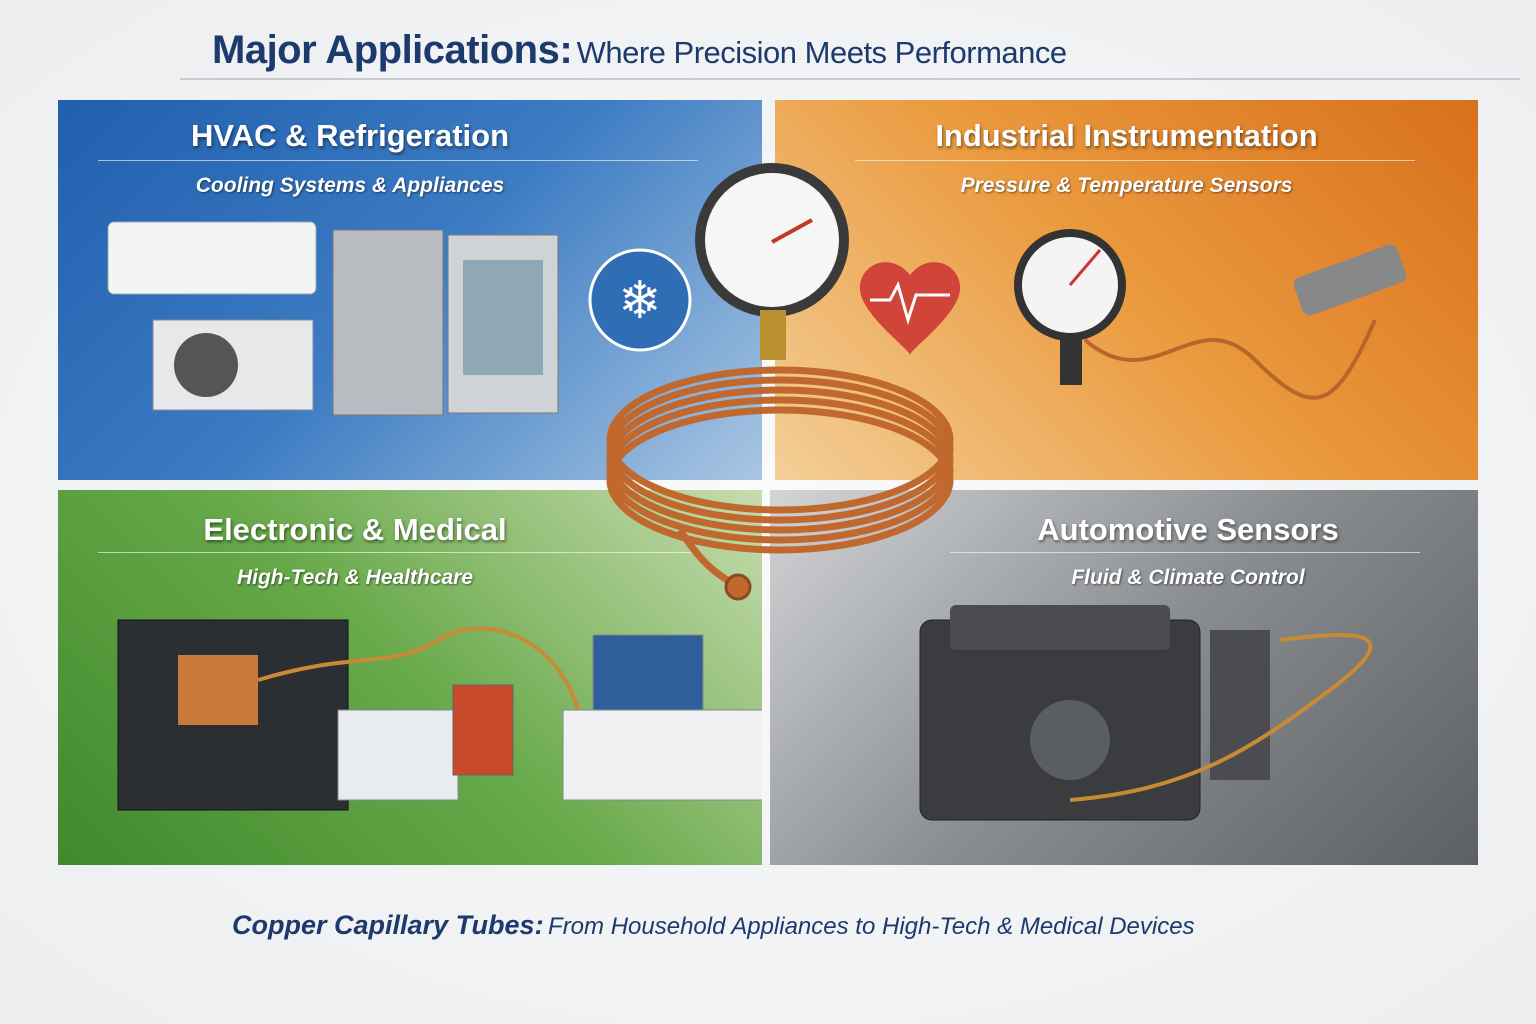 The width and height of the screenshot is (1536, 1024). Describe the element at coordinates (392, 50) in the screenshot. I see `title-bold: Major Applications:` at that location.